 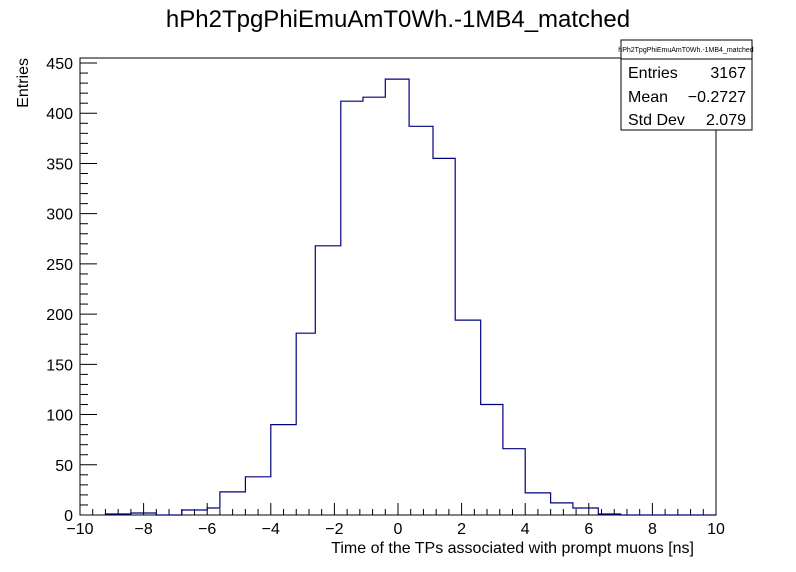 What do you see at coordinates (79, 529) in the screenshot?
I see `x-tick-label: −10` at bounding box center [79, 529].